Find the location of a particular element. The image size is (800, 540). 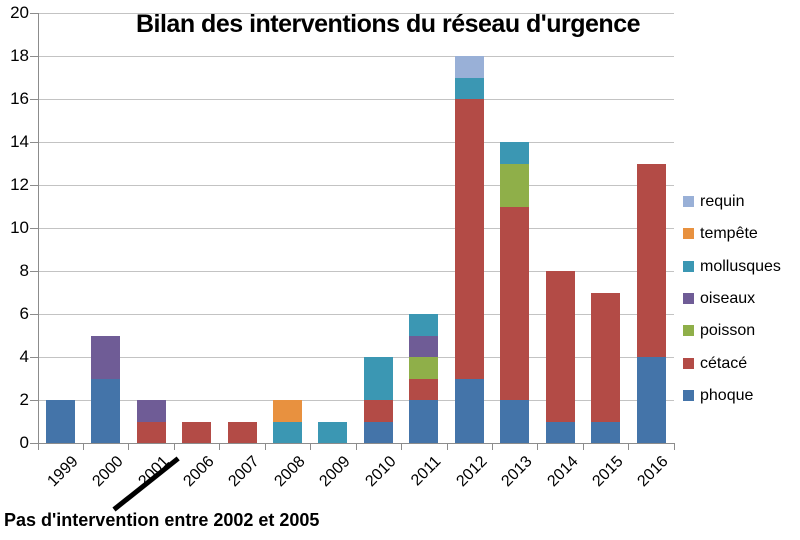

x-axis-label: 2000 is located at coordinates (108, 472).